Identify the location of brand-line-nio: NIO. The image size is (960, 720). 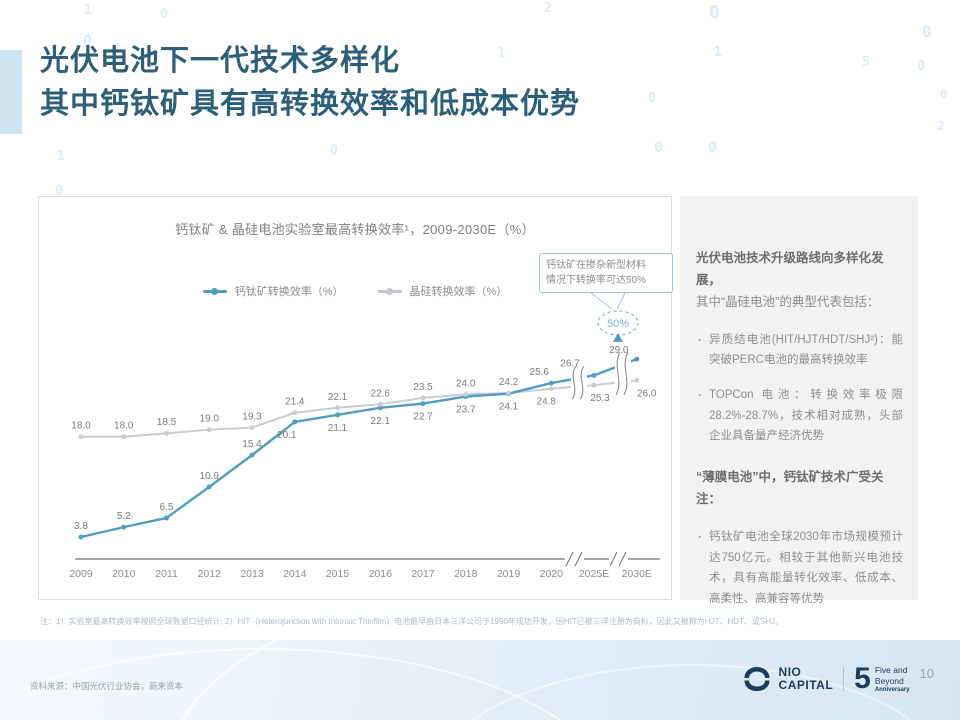
(790, 672).